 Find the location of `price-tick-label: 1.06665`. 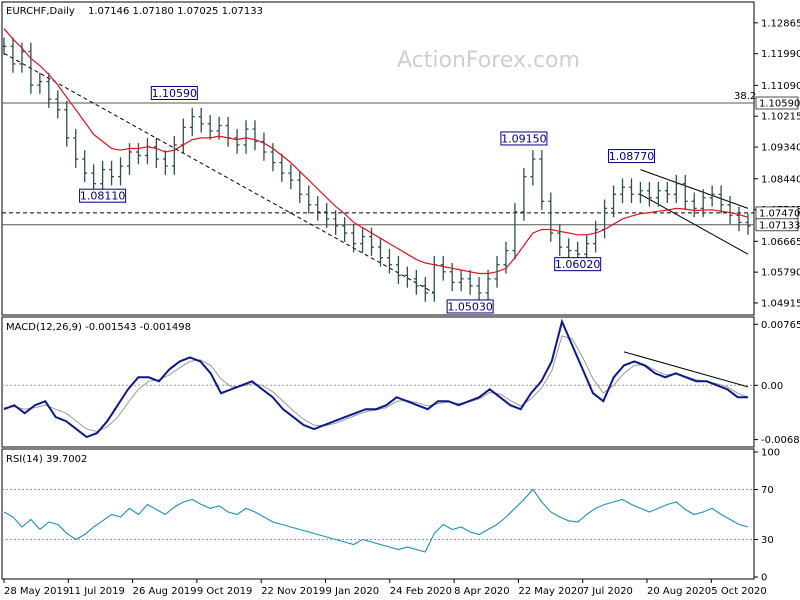

price-tick-label: 1.06665 is located at coordinates (780, 242).